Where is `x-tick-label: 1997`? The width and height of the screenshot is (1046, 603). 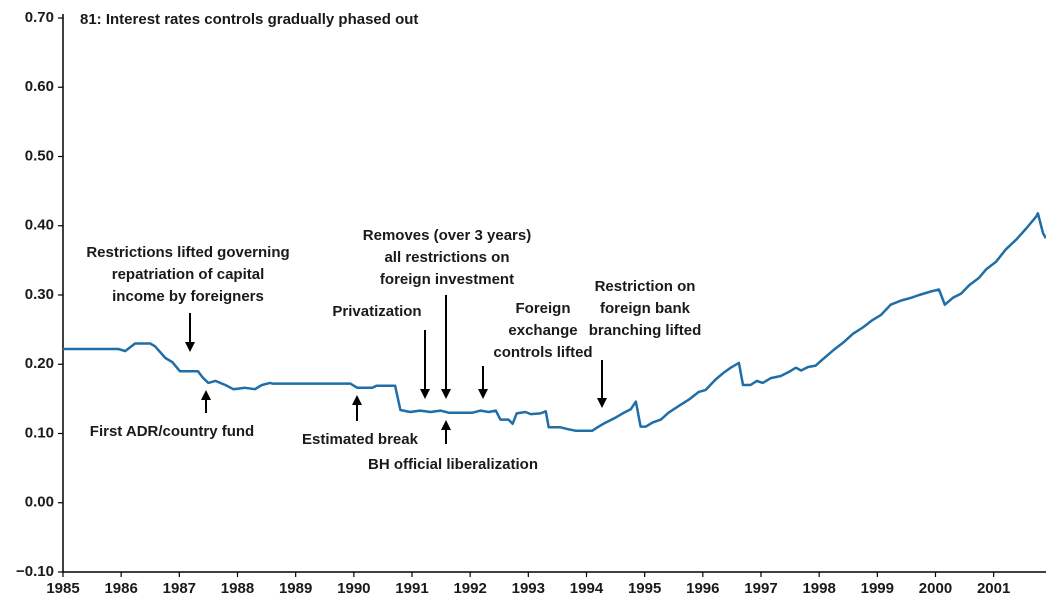 x-tick-label: 1997 is located at coordinates (760, 588).